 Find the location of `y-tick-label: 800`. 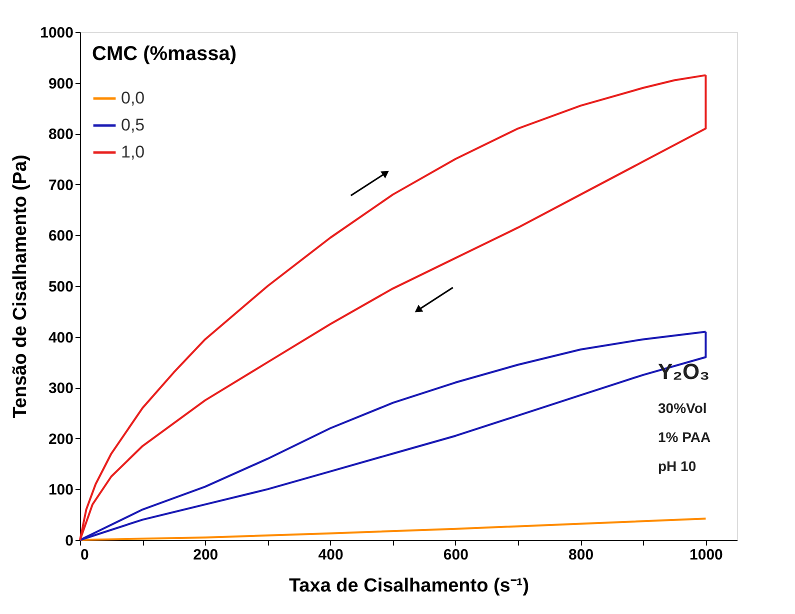

y-tick-label: 800 is located at coordinates (61, 135).